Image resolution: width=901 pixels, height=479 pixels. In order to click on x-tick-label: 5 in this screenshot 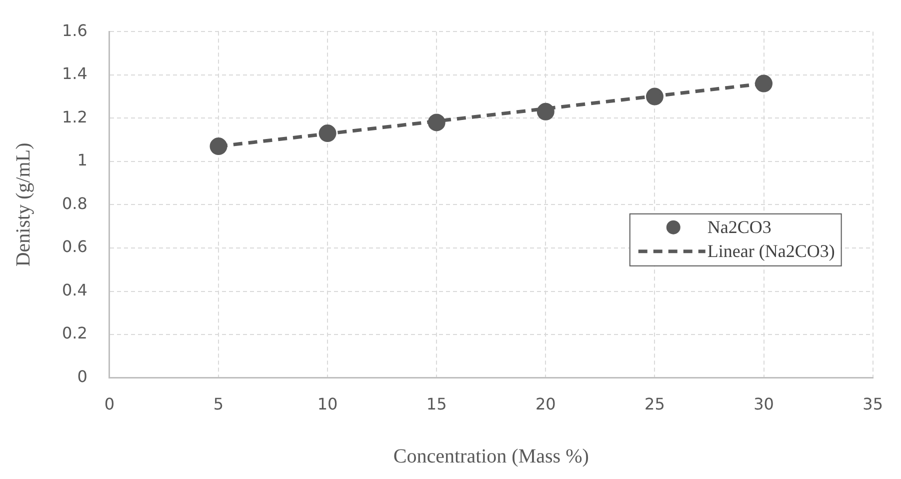, I will do `click(218, 404)`.